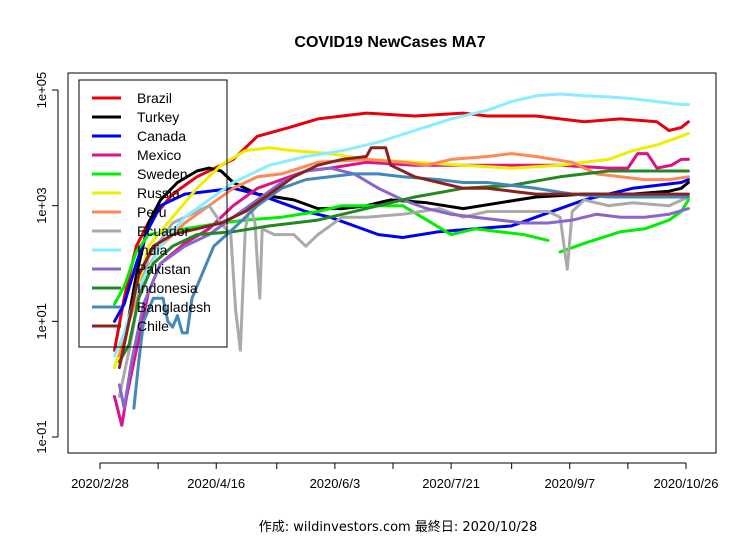  What do you see at coordinates (451, 483) in the screenshot?
I see `x-tick-label: 2020/7/21` at bounding box center [451, 483].